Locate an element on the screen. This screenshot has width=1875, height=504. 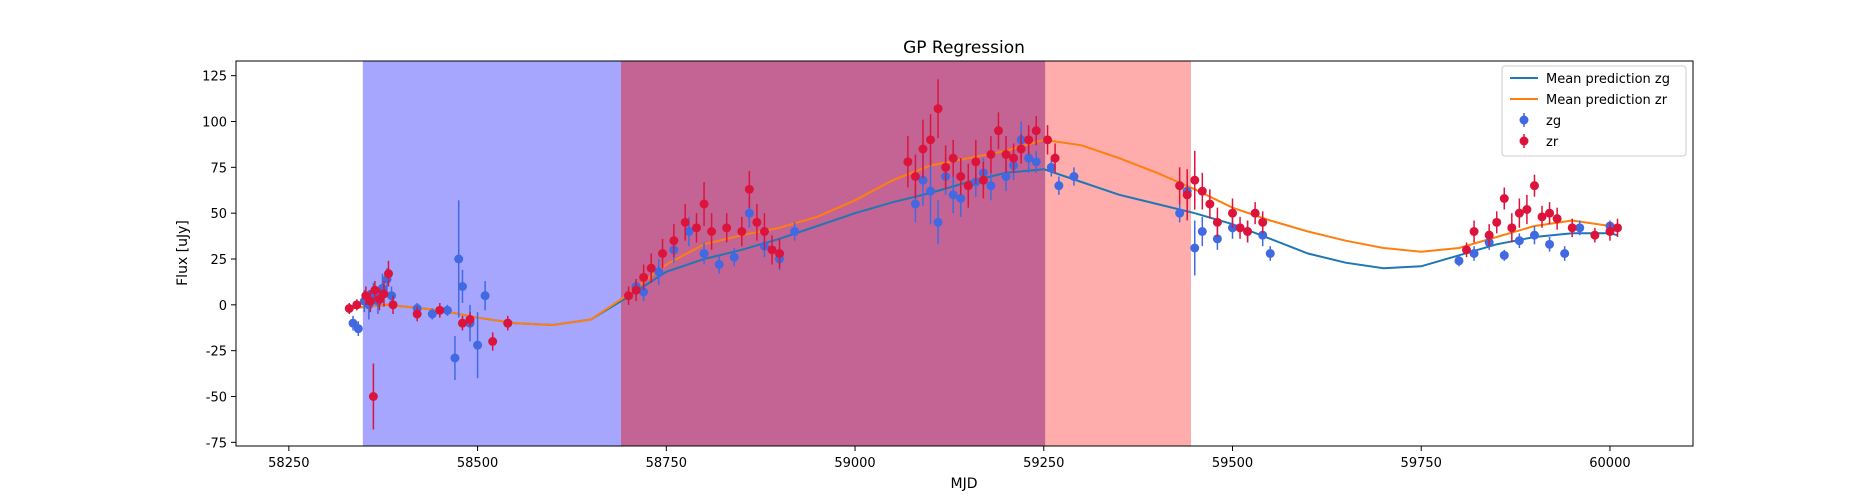
legend-label-mean-zg: Mean prediction zg is located at coordinates (1608, 79).